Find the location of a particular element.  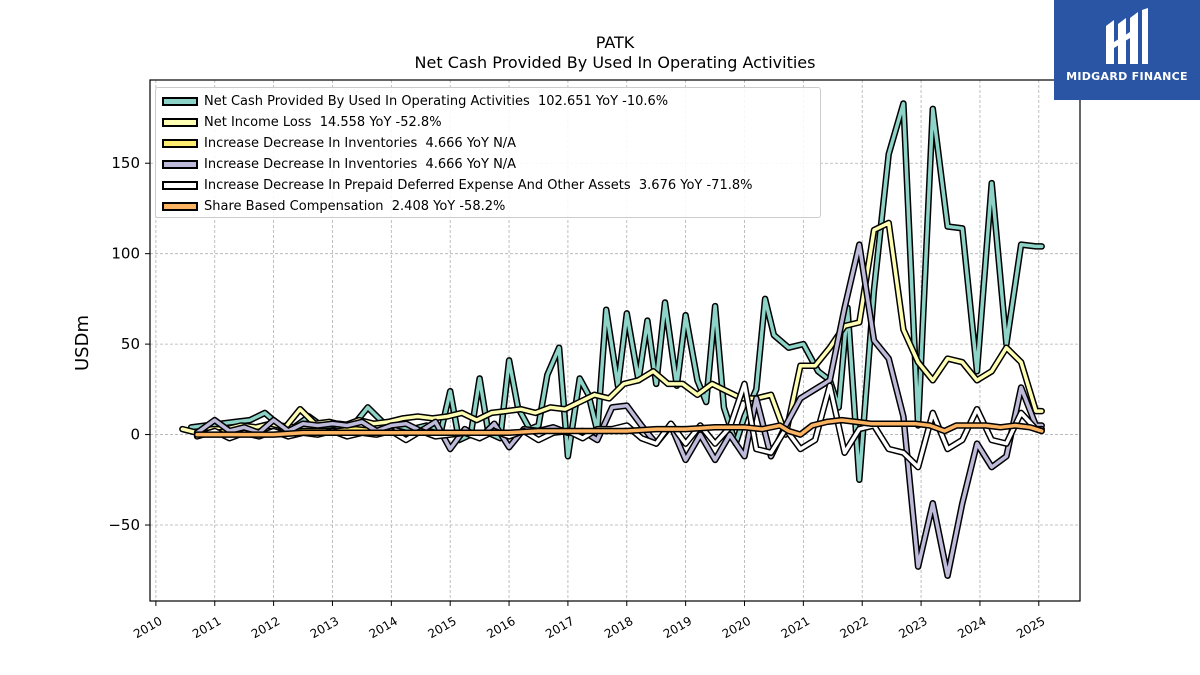

y-tick-label: 150 is located at coordinates (125, 163).